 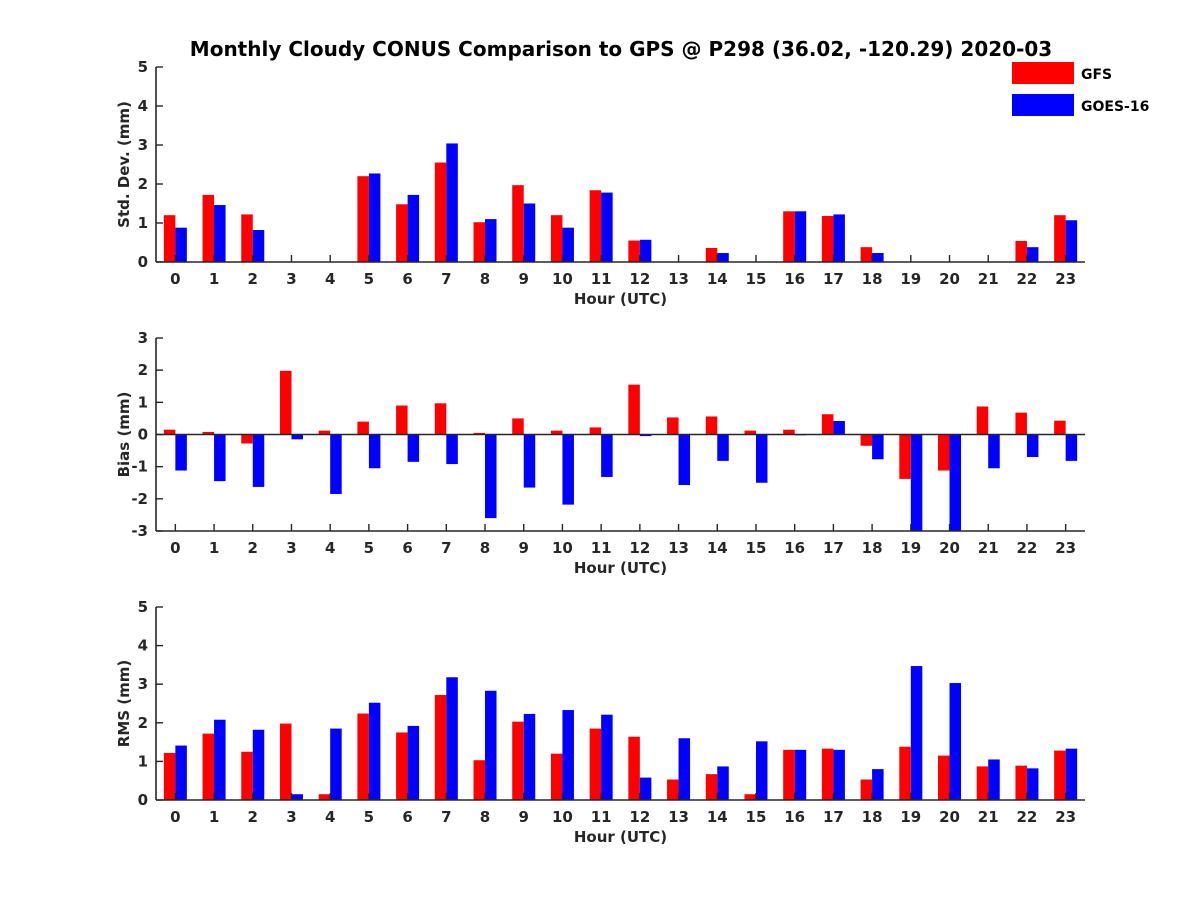 What do you see at coordinates (524, 279) in the screenshot?
I see `std-dev-x-tick-label: 9` at bounding box center [524, 279].